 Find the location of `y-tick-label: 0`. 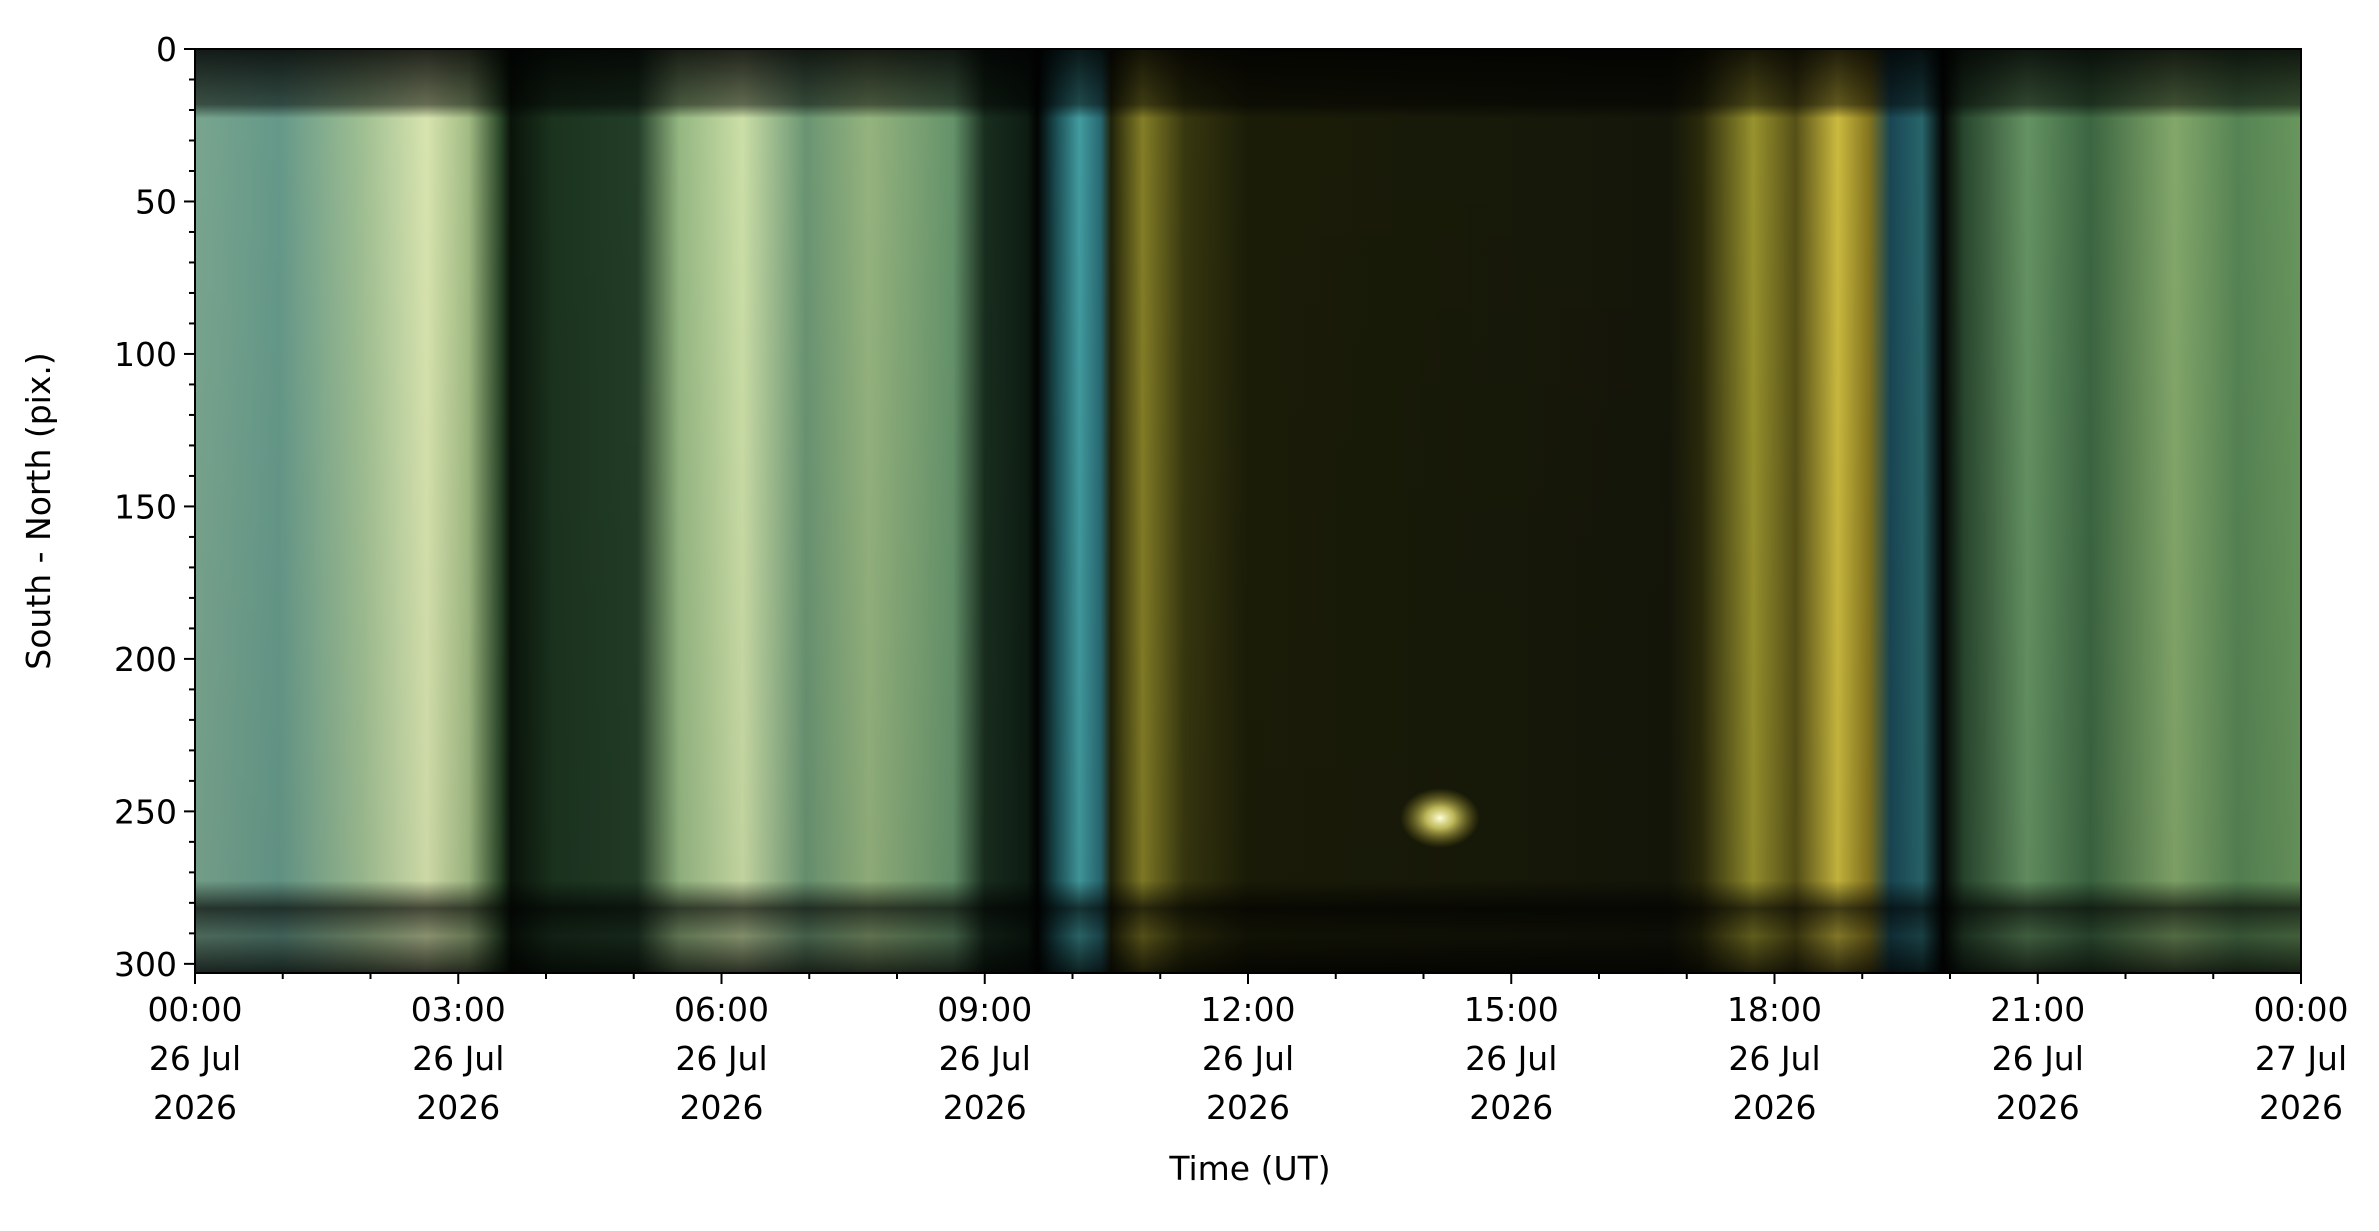

y-tick-label: 0 is located at coordinates (166, 49).